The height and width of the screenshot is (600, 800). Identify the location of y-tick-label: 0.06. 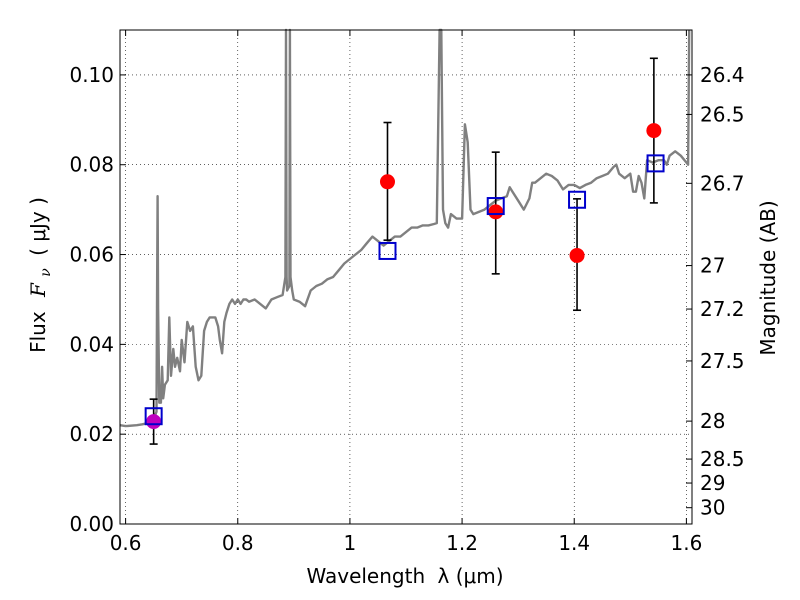
(91, 255).